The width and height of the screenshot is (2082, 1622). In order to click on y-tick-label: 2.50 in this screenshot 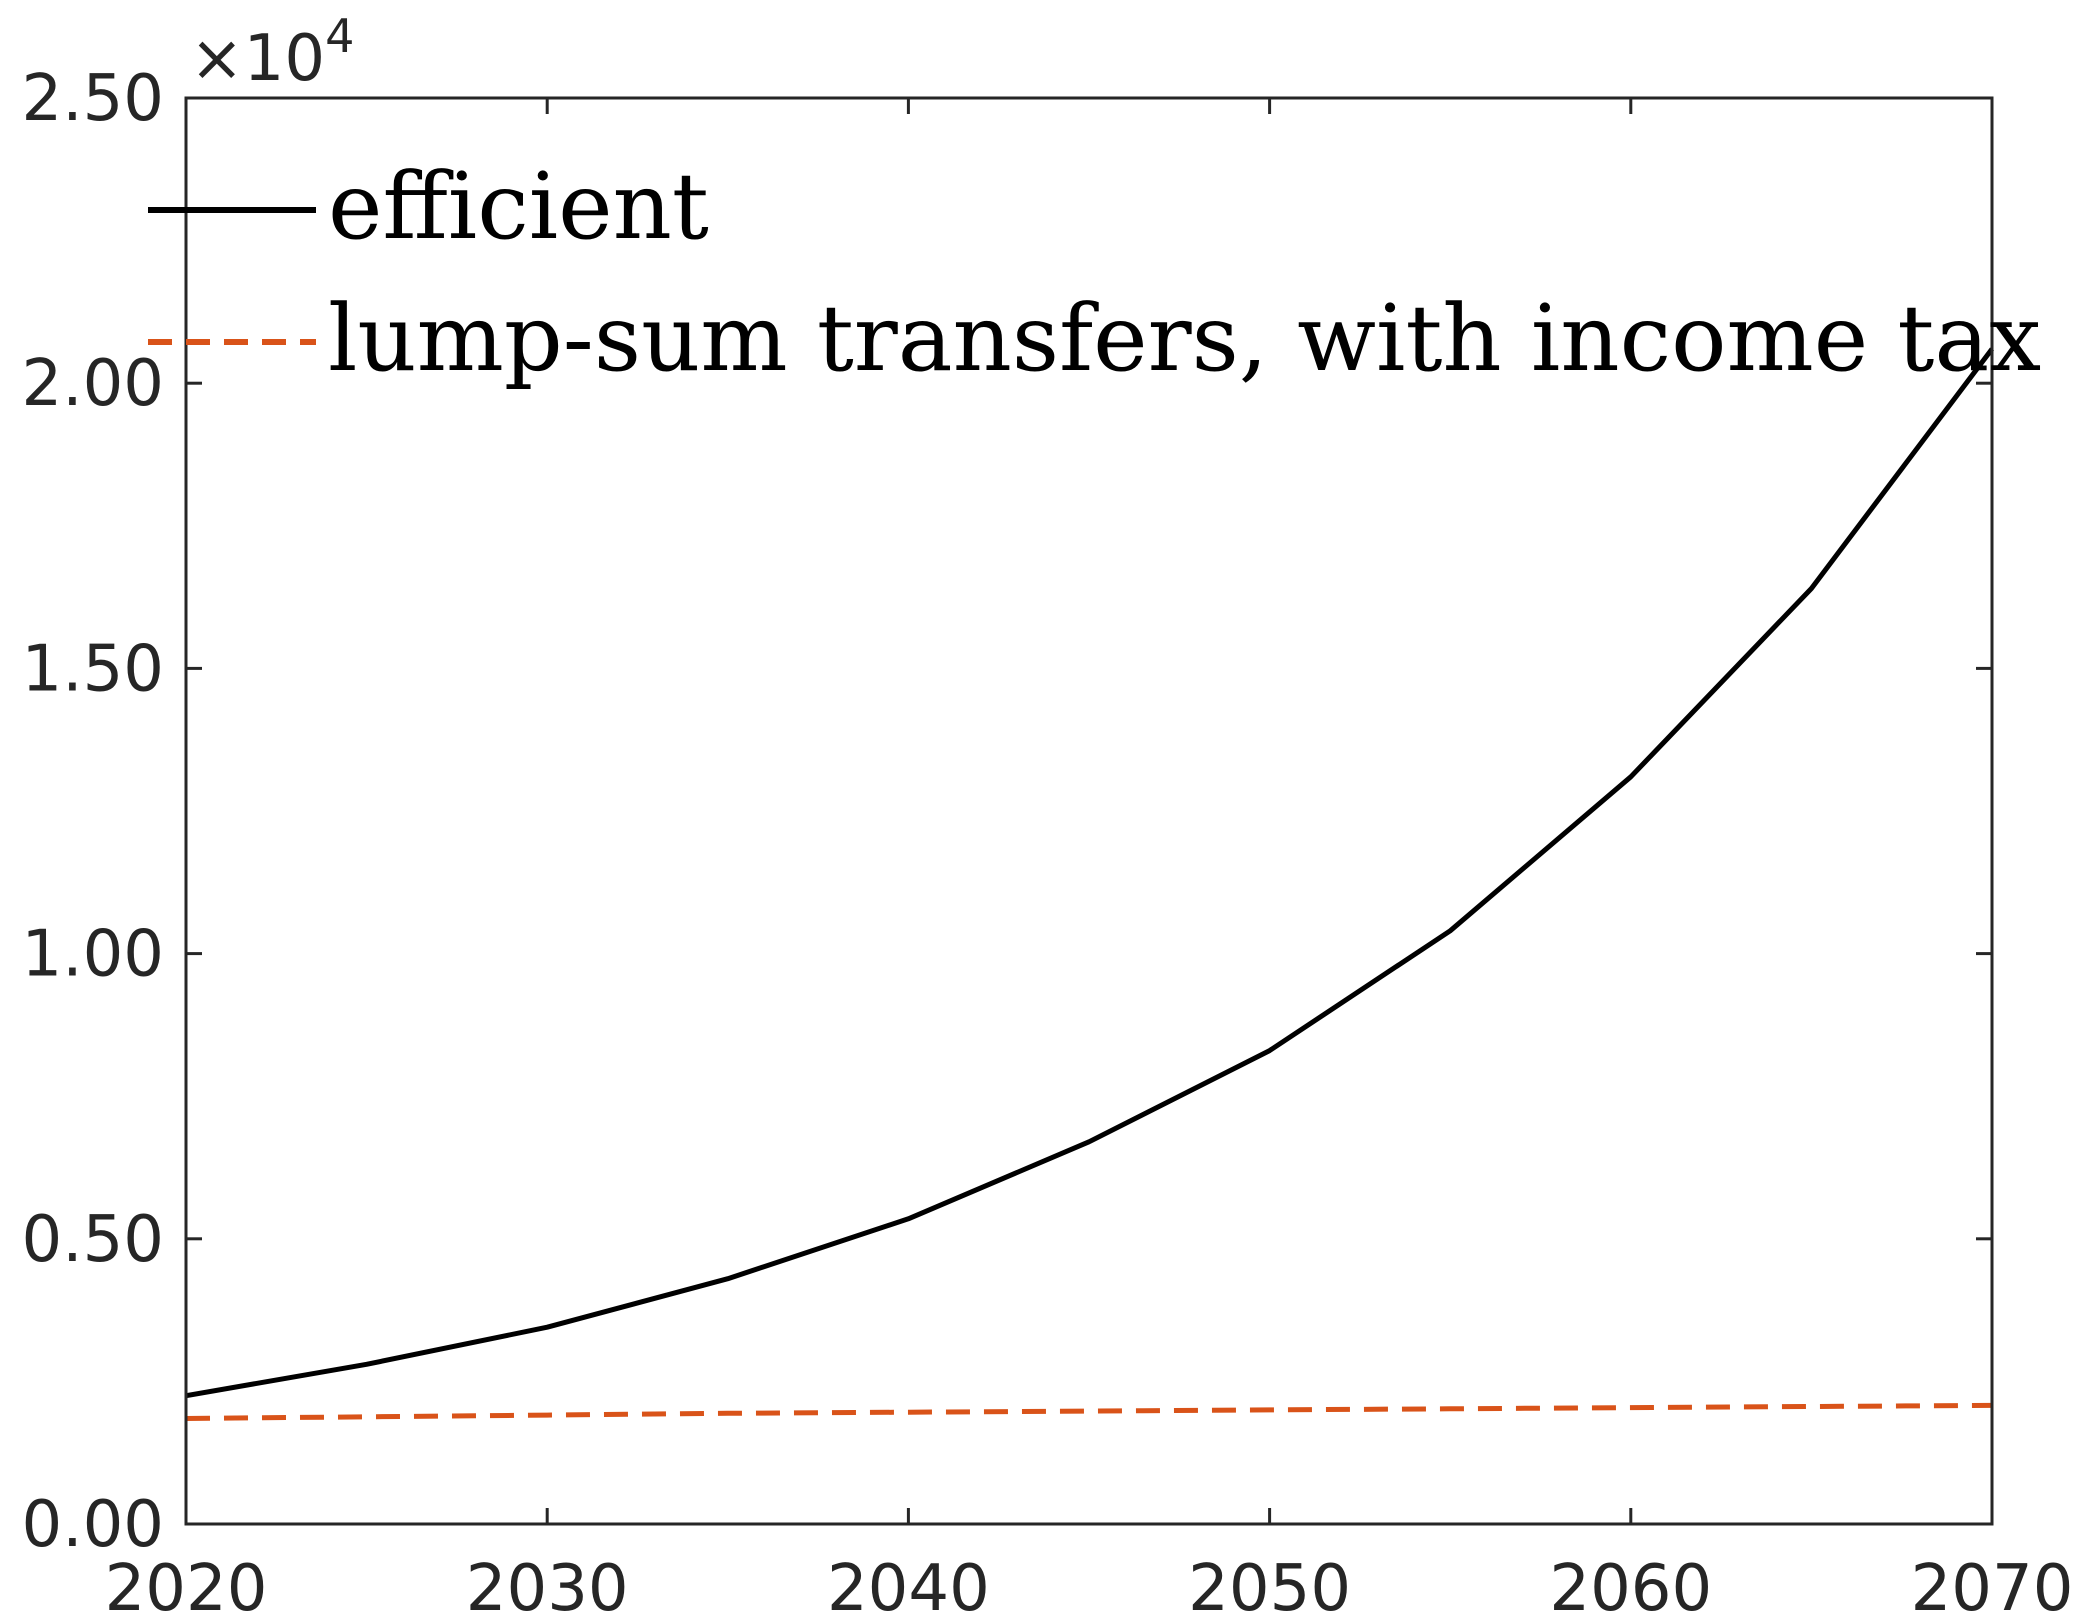, I will do `click(93, 99)`.